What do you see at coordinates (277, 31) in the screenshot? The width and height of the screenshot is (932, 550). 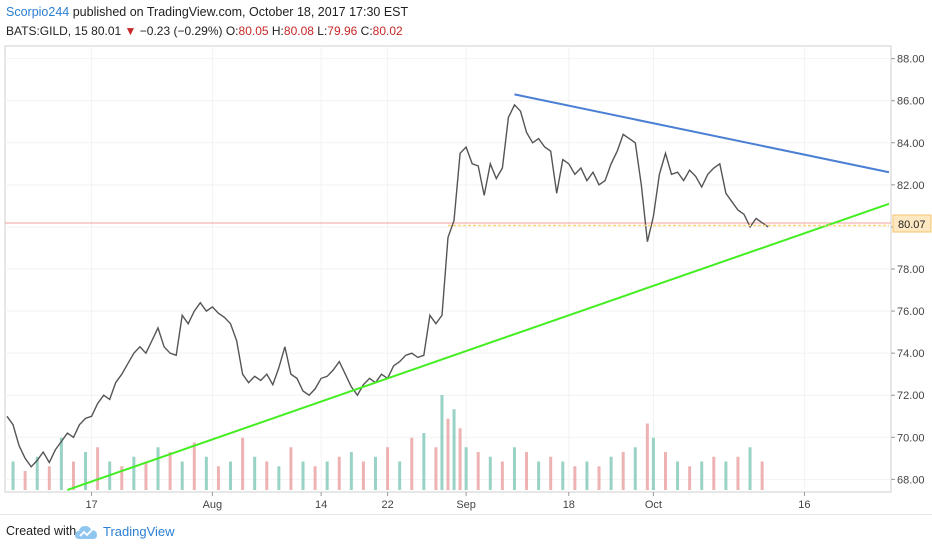 I see `high-label: H:` at bounding box center [277, 31].